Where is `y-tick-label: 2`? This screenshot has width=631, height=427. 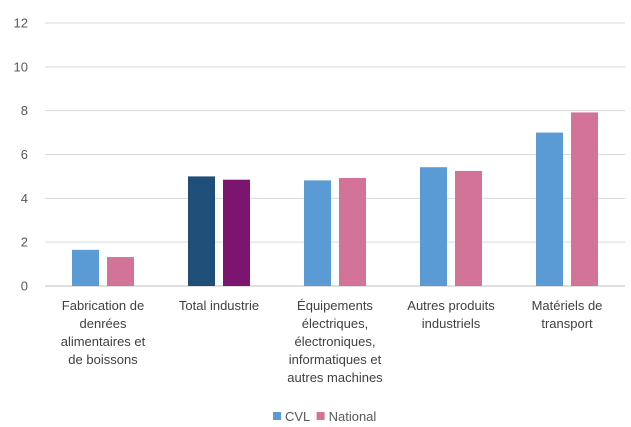
y-tick-label: 2 is located at coordinates (24, 242).